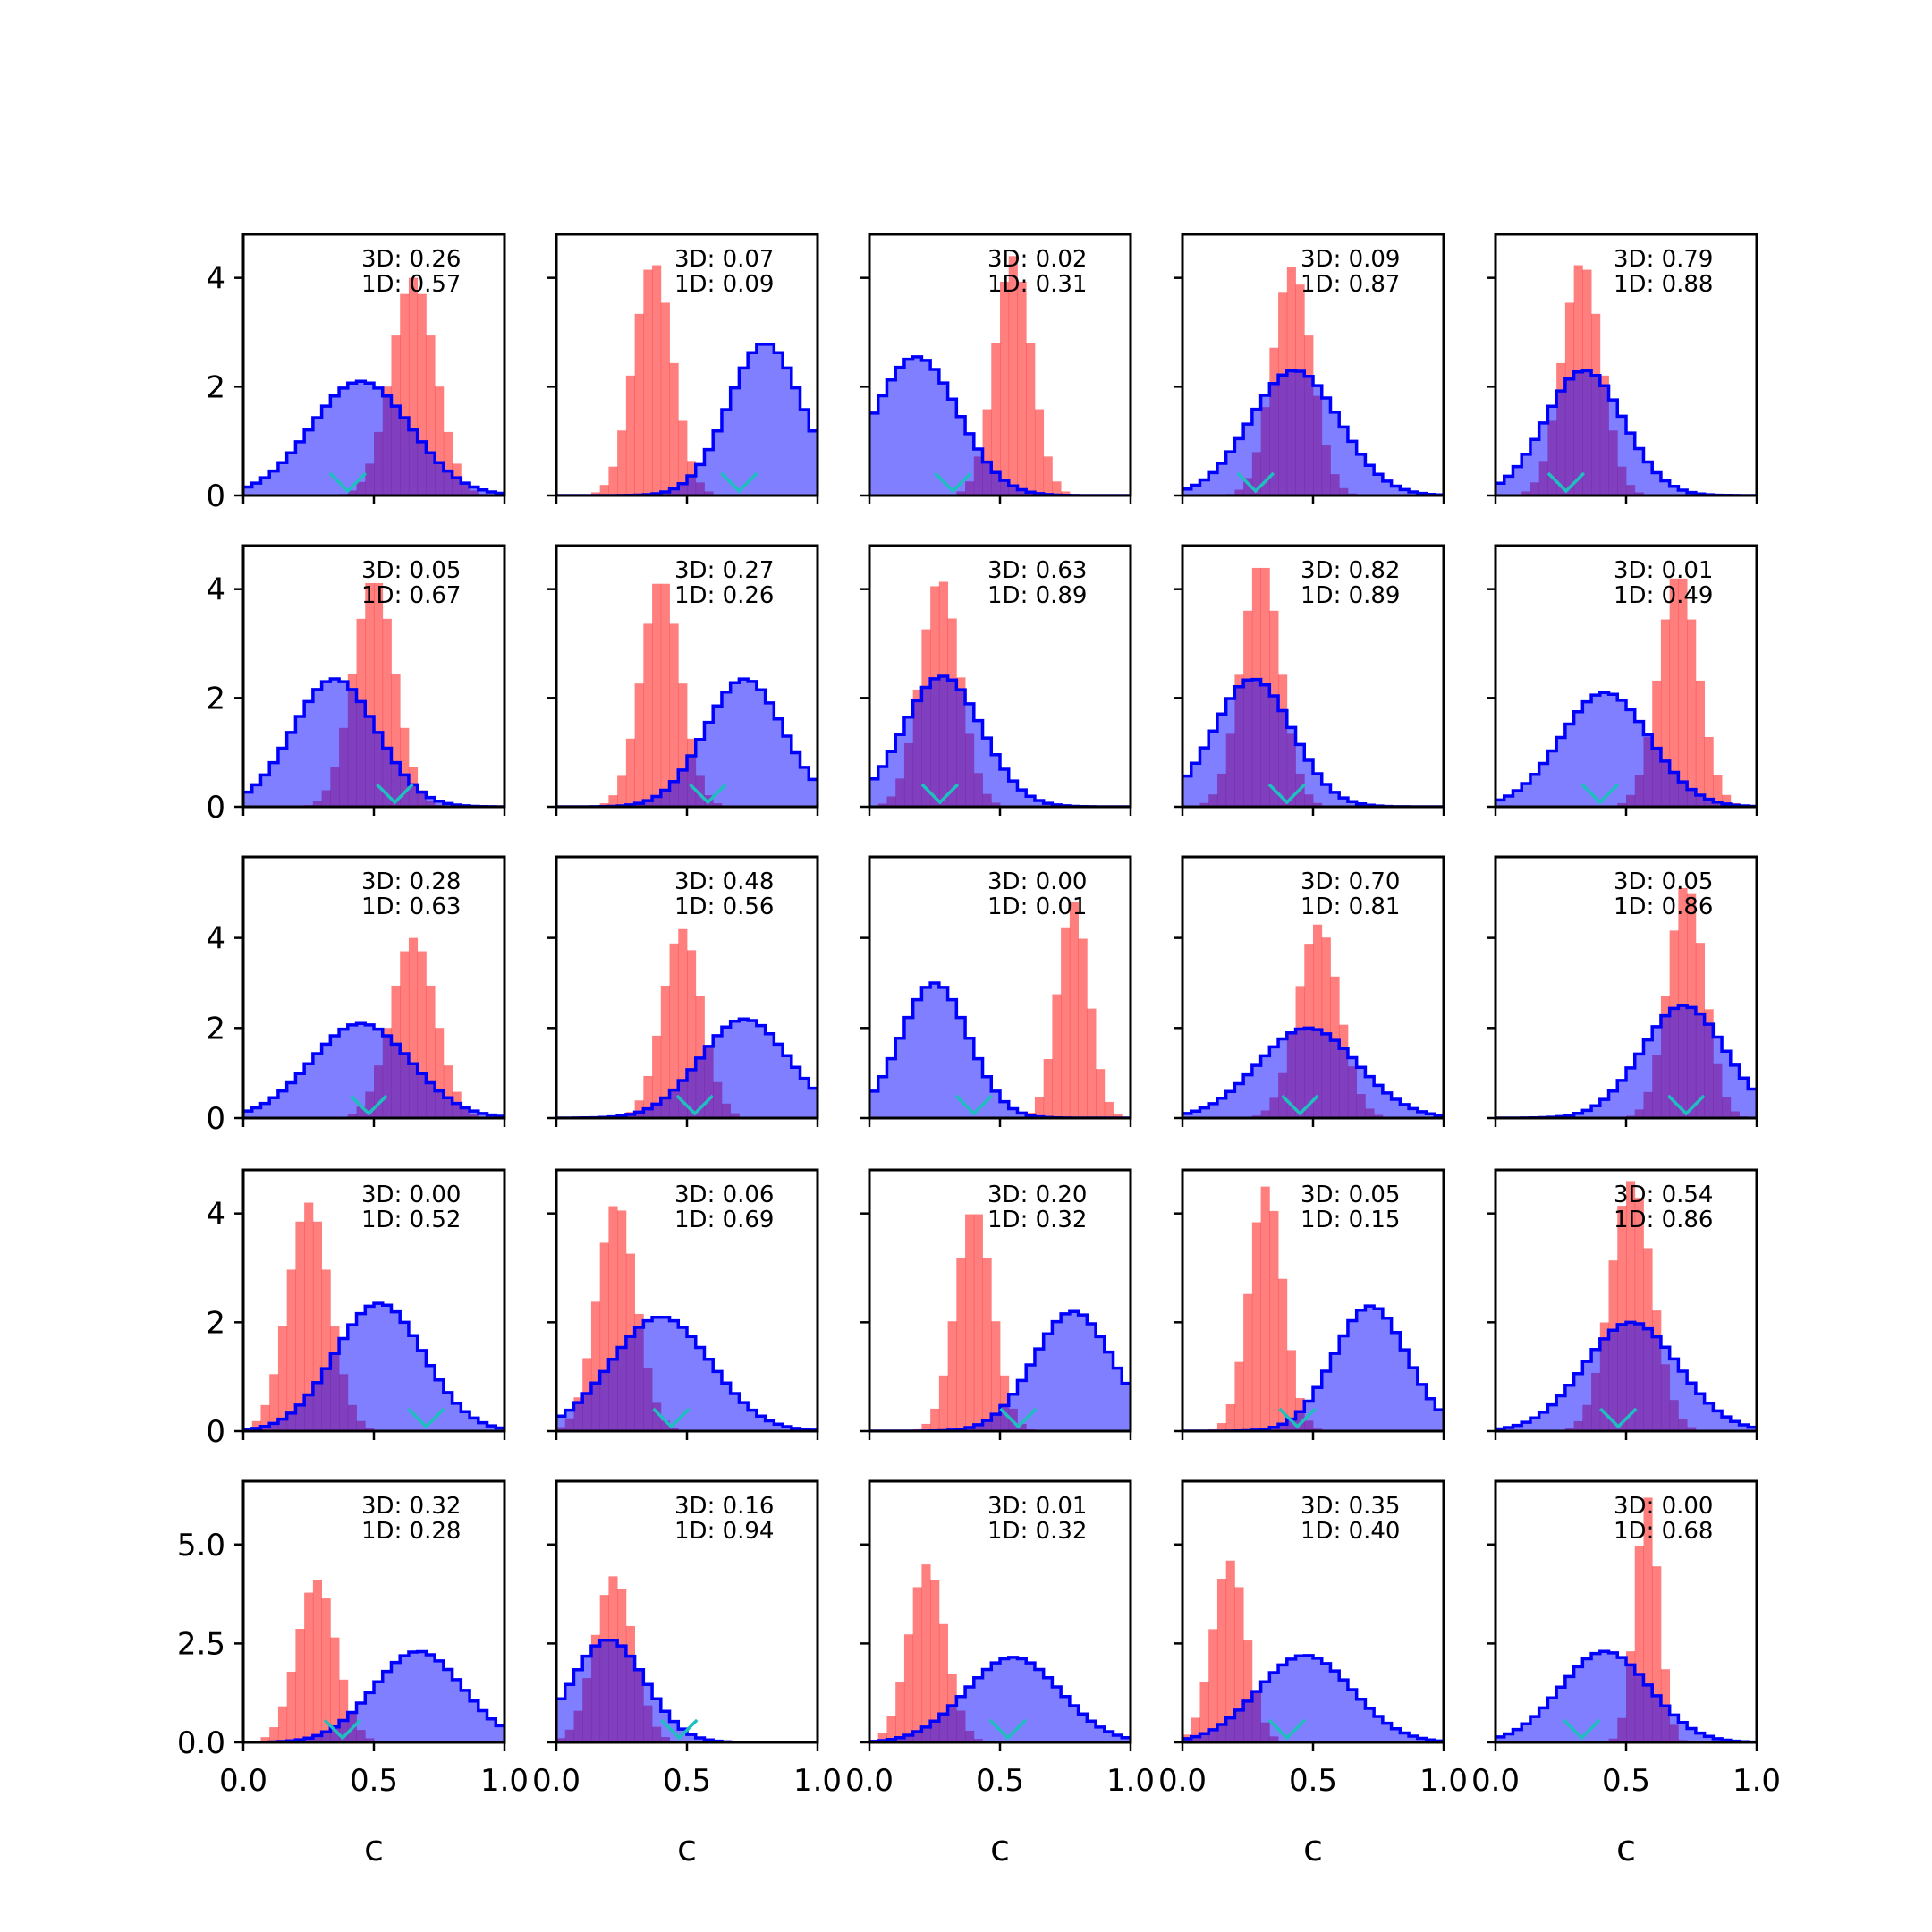 The height and width of the screenshot is (1932, 1932). What do you see at coordinates (1037, 570) in the screenshot?
I see `annotation-3d: 3D: 0.63` at bounding box center [1037, 570].